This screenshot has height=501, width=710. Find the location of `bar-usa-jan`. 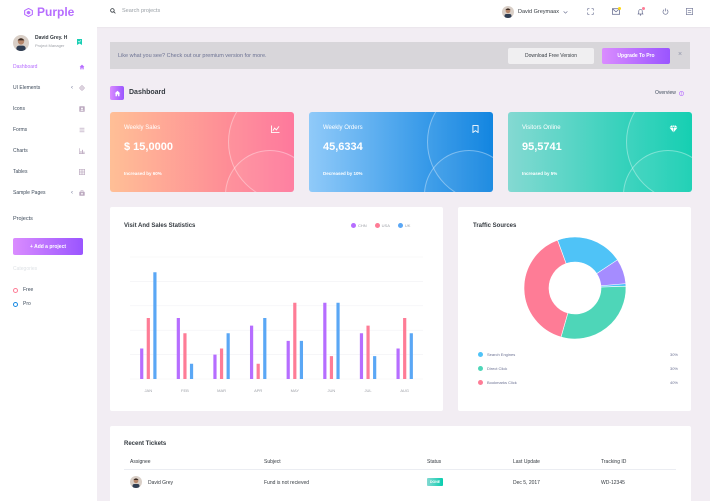

bar-usa-jan is located at coordinates (148, 348).